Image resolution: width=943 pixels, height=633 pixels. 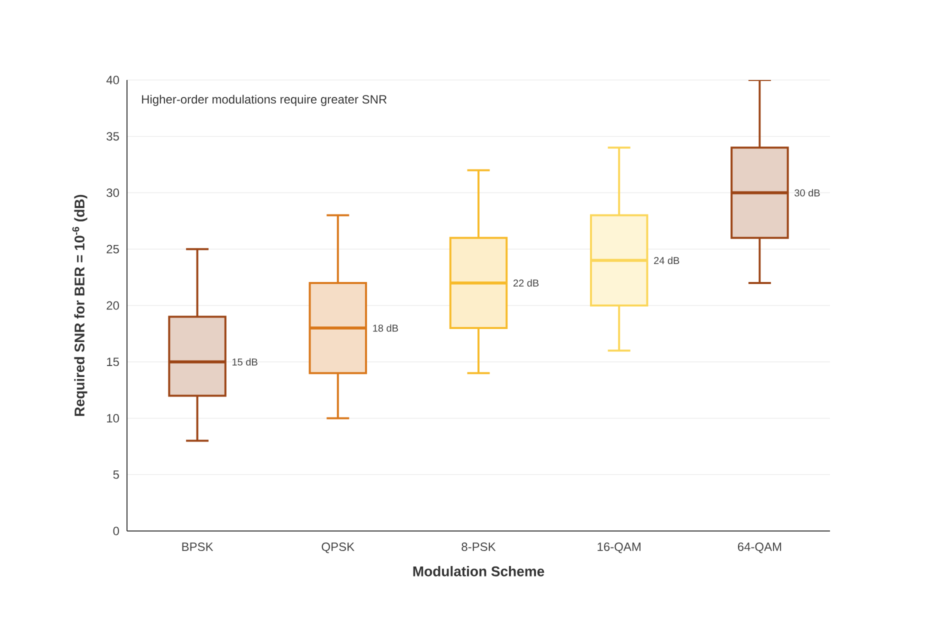 I want to click on x-tick-label: QPSK, so click(x=338, y=548).